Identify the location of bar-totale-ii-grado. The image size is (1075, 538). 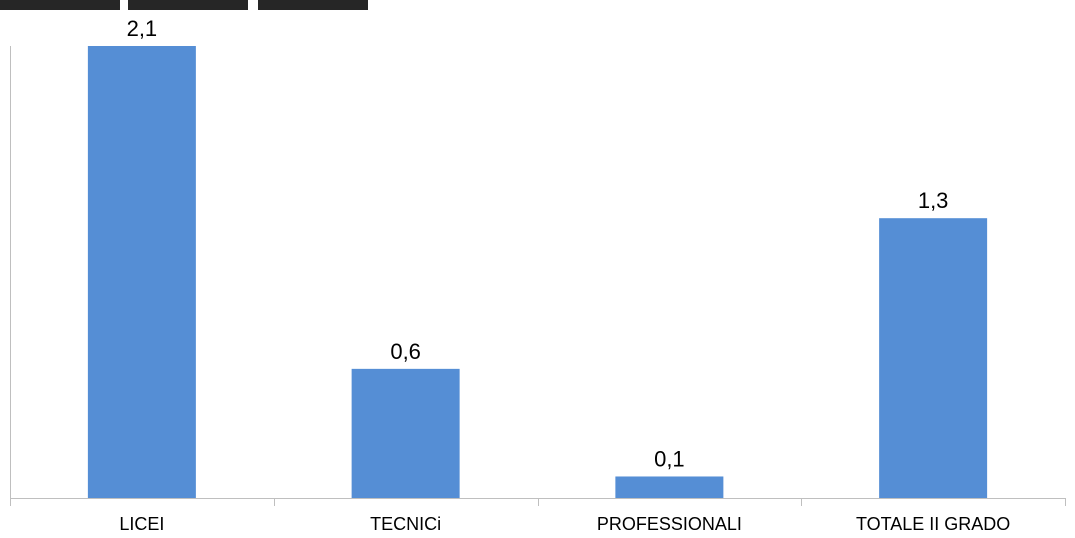
(933, 358).